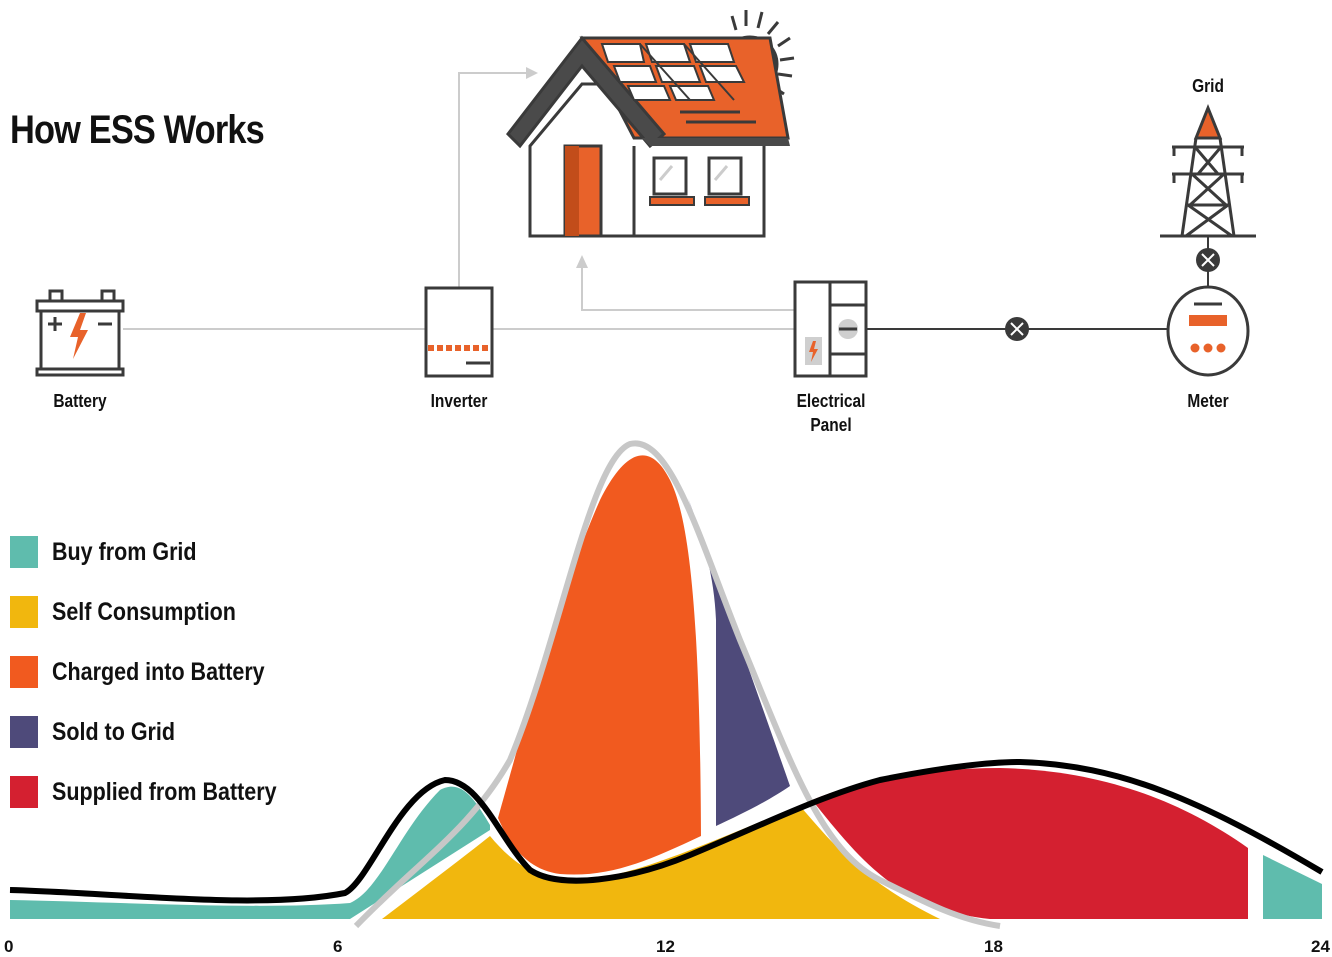  Describe the element at coordinates (338, 946) in the screenshot. I see `x-tick-label: 6` at that location.